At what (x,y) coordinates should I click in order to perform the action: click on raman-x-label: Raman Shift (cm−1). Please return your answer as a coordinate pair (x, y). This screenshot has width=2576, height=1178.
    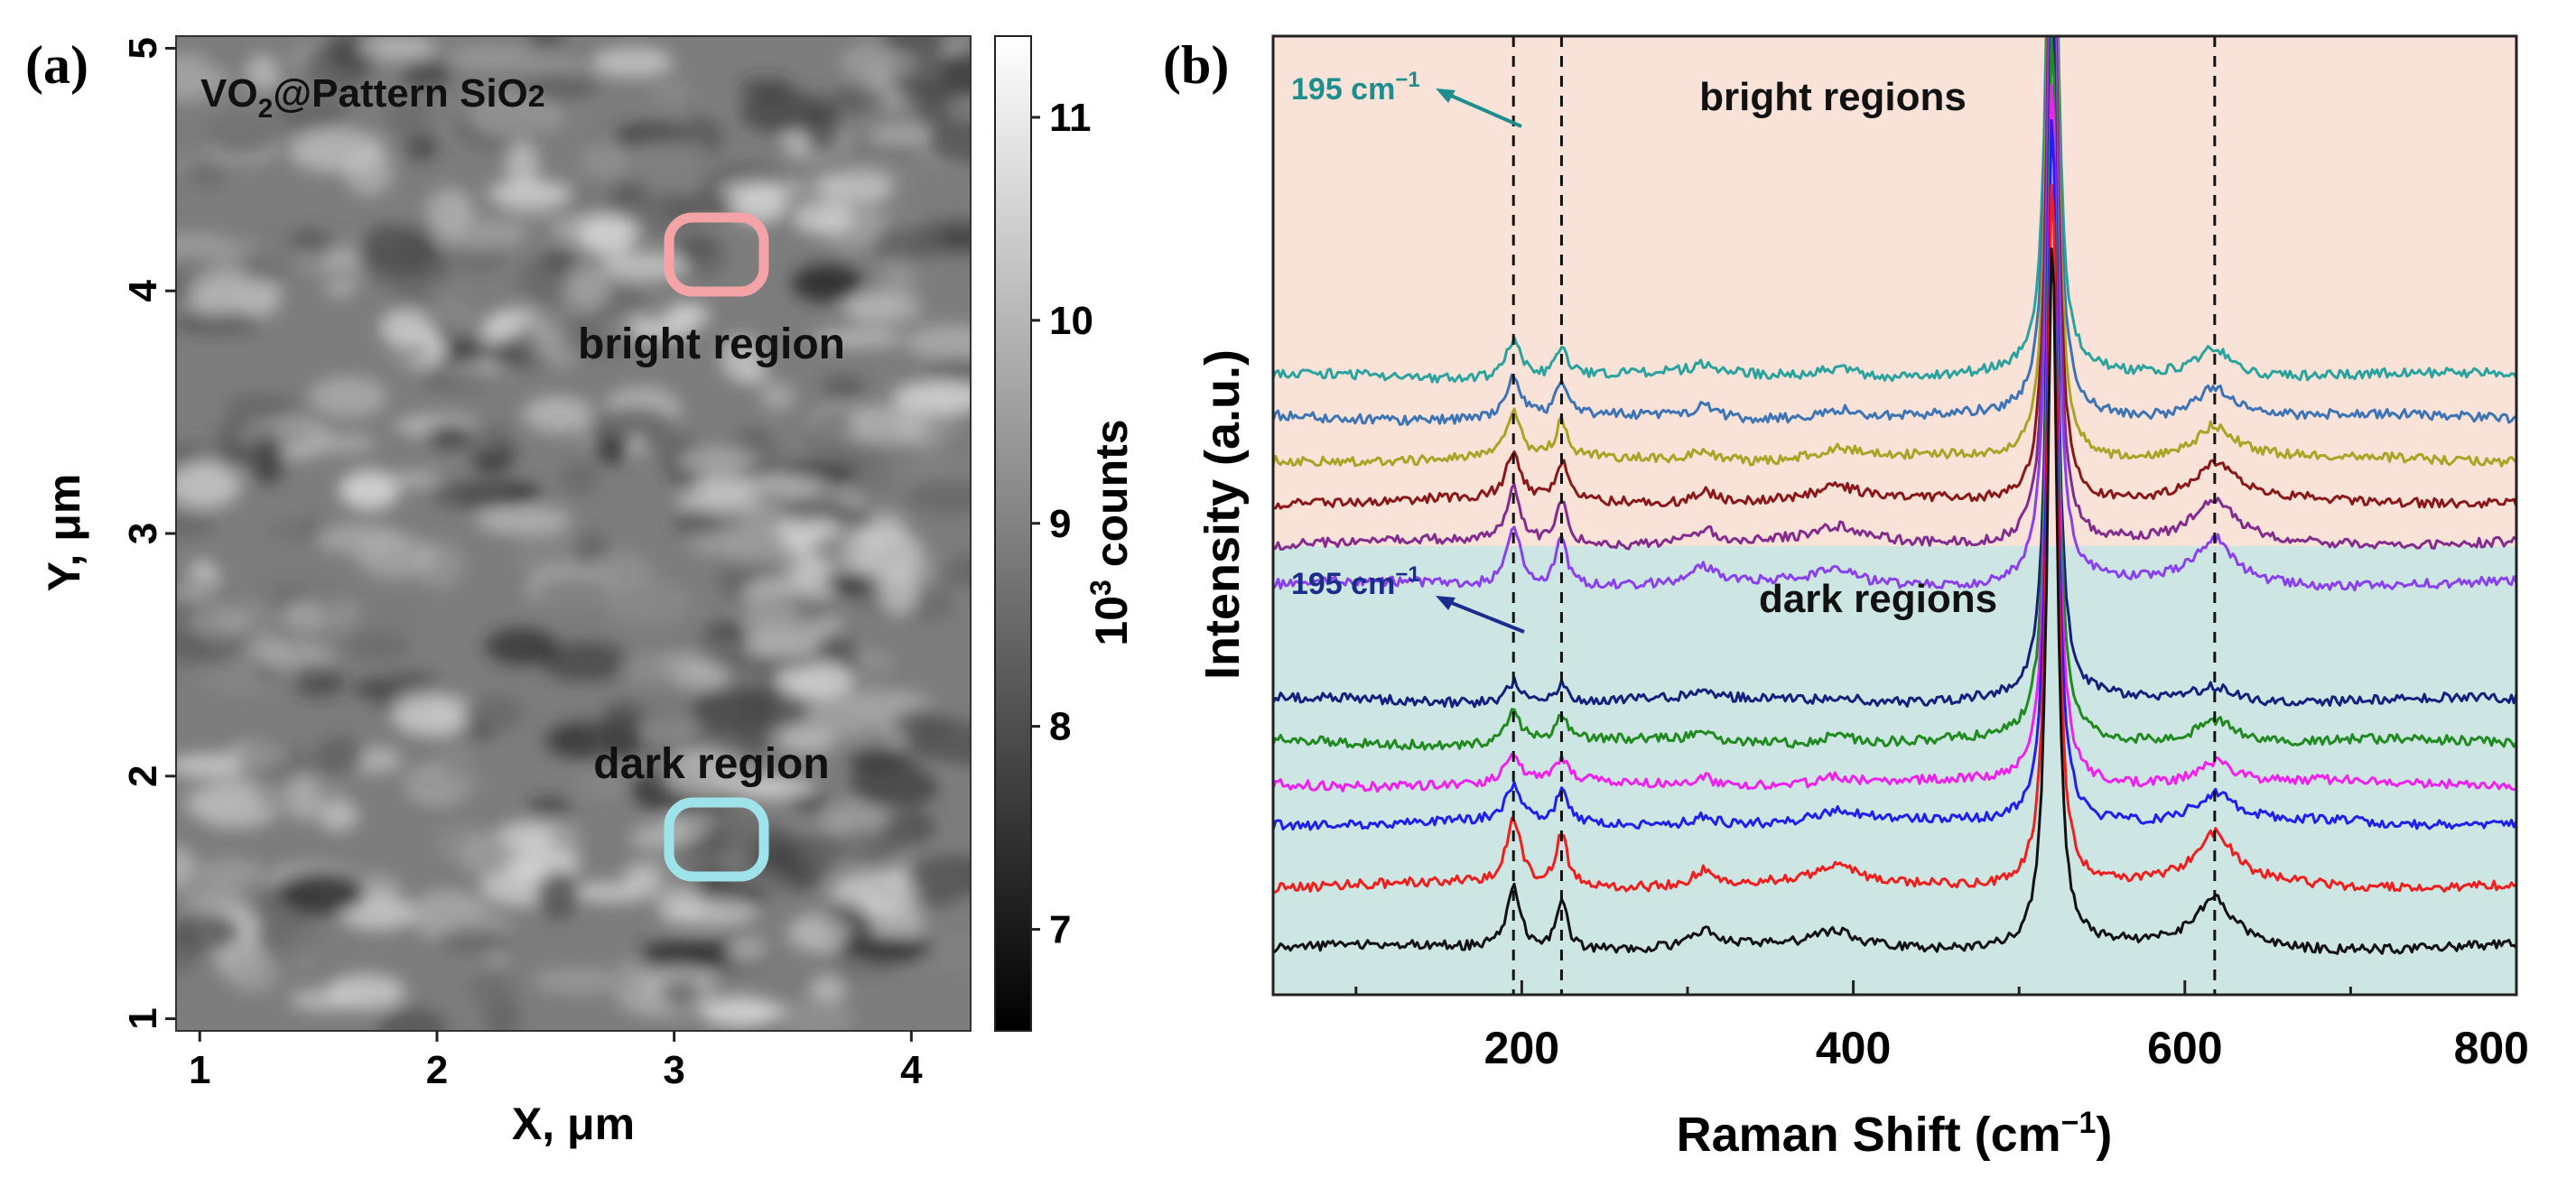
    Looking at the image, I should click on (1895, 1134).